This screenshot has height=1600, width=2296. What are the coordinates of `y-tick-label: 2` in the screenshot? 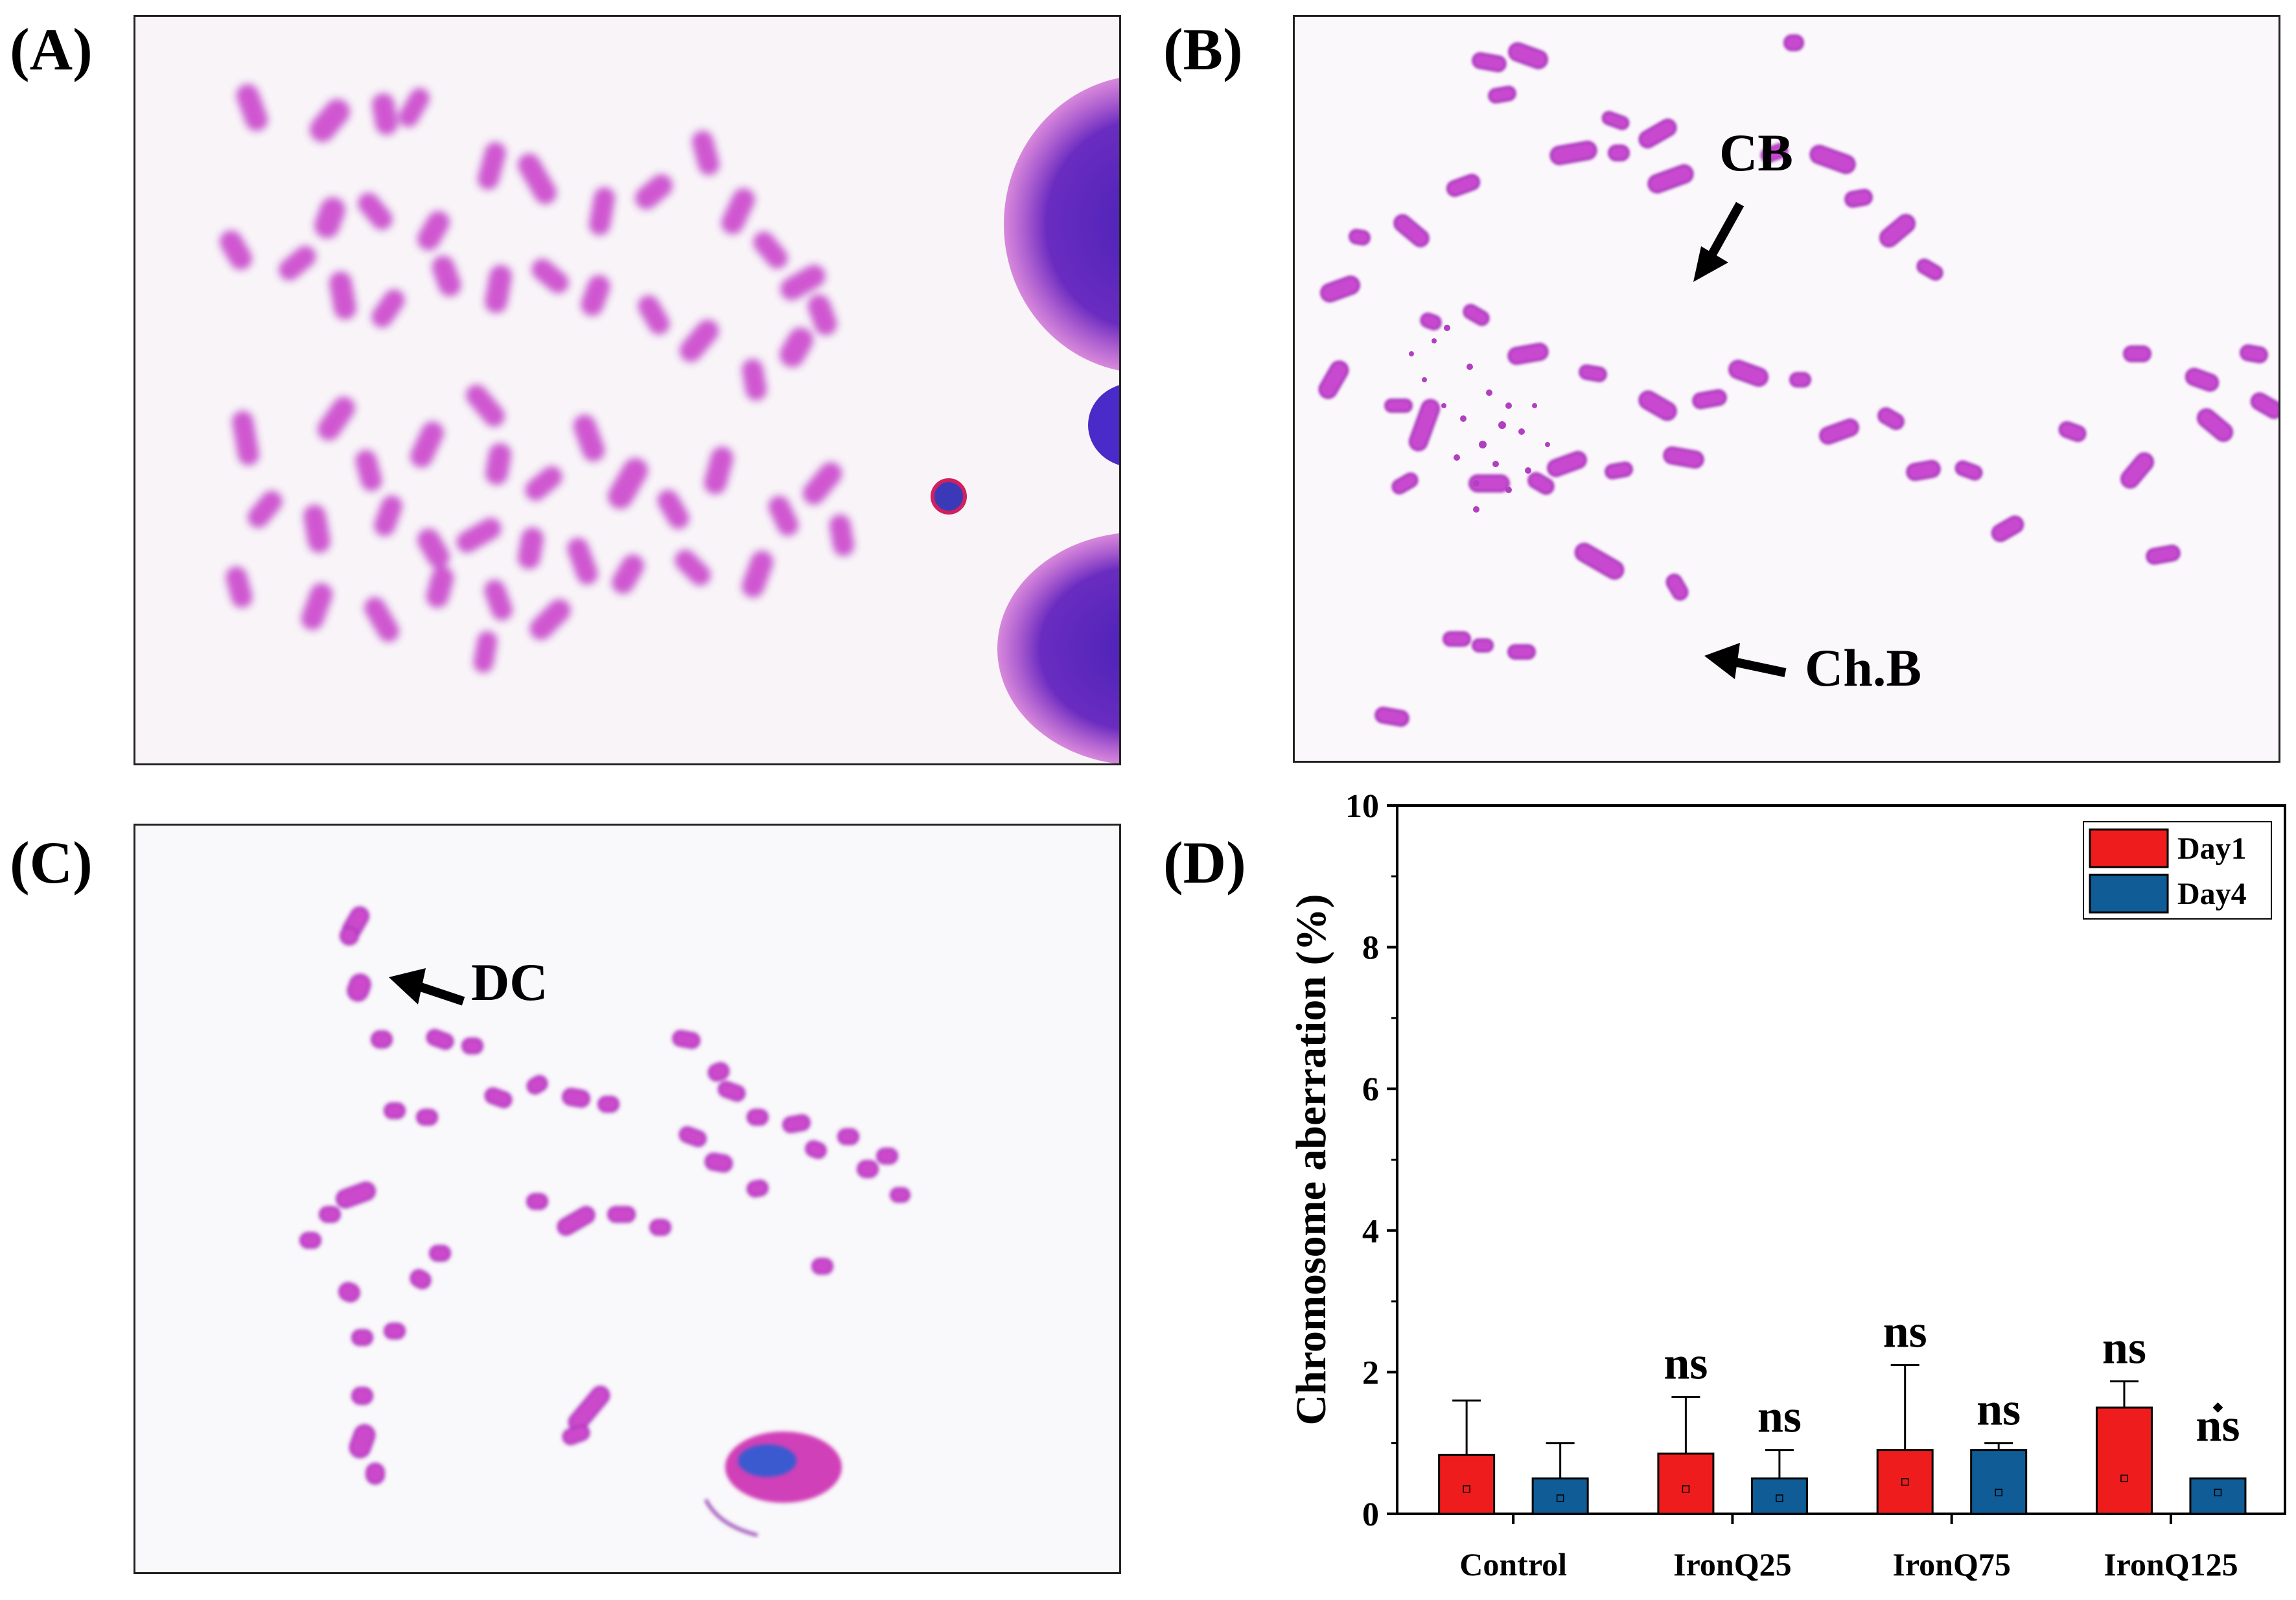 It's located at (1370, 1372).